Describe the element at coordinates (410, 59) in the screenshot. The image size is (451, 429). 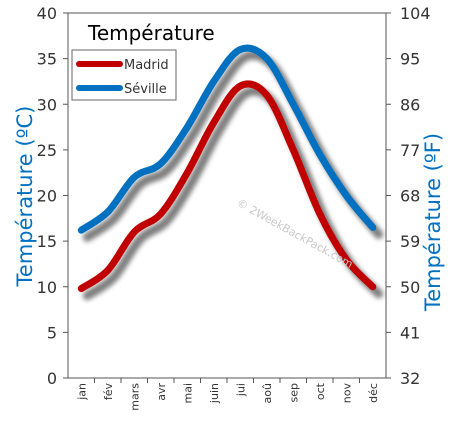
I see `right-tick-label: 95` at that location.